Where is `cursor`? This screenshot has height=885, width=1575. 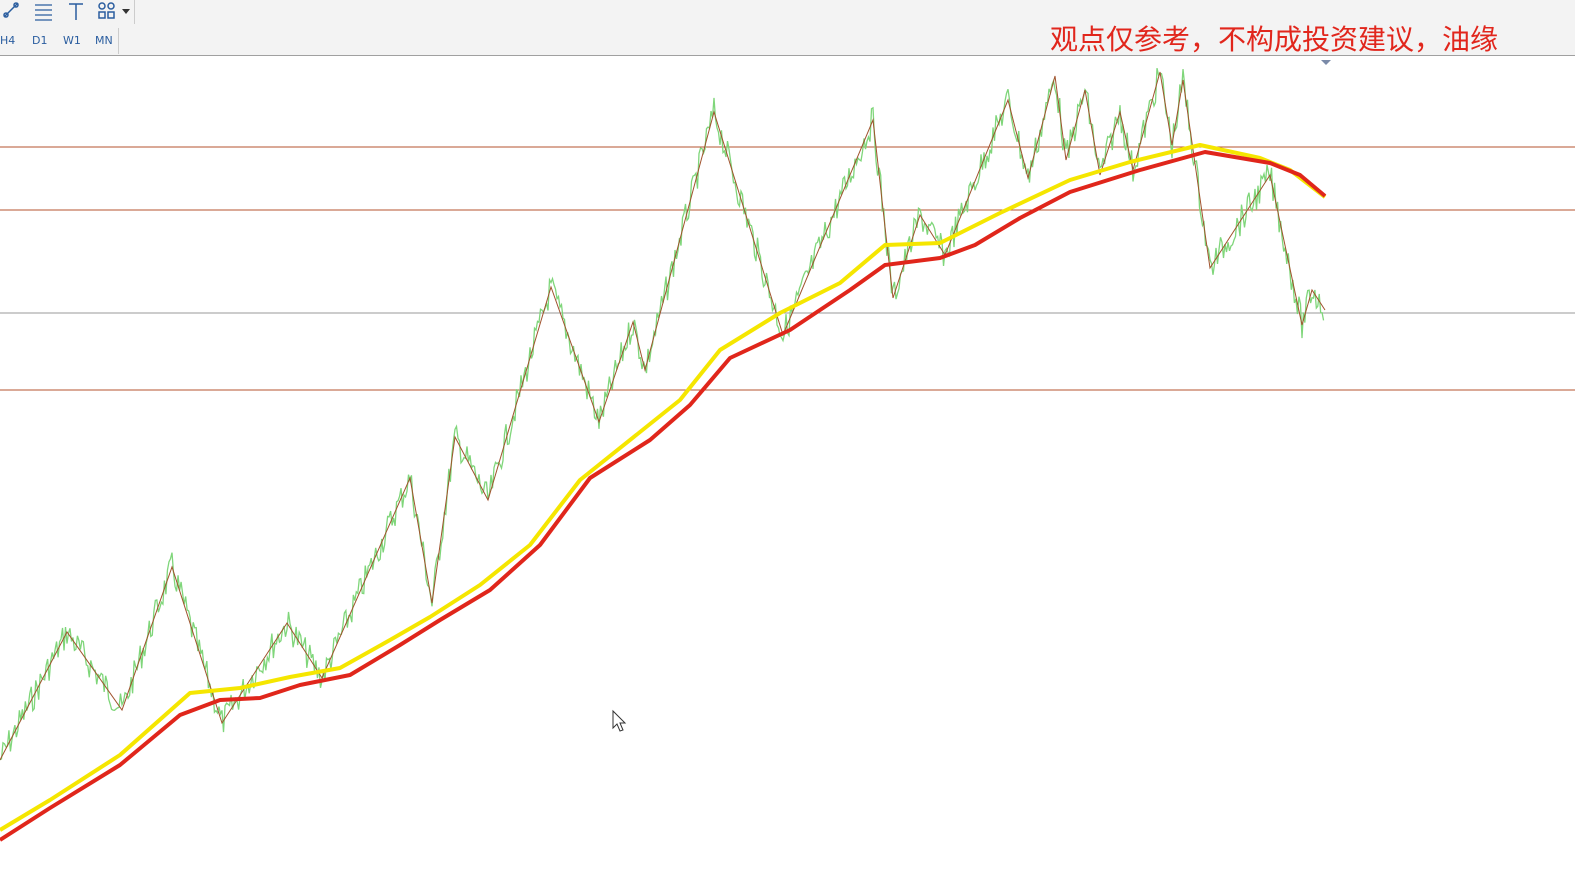 cursor is located at coordinates (619, 720).